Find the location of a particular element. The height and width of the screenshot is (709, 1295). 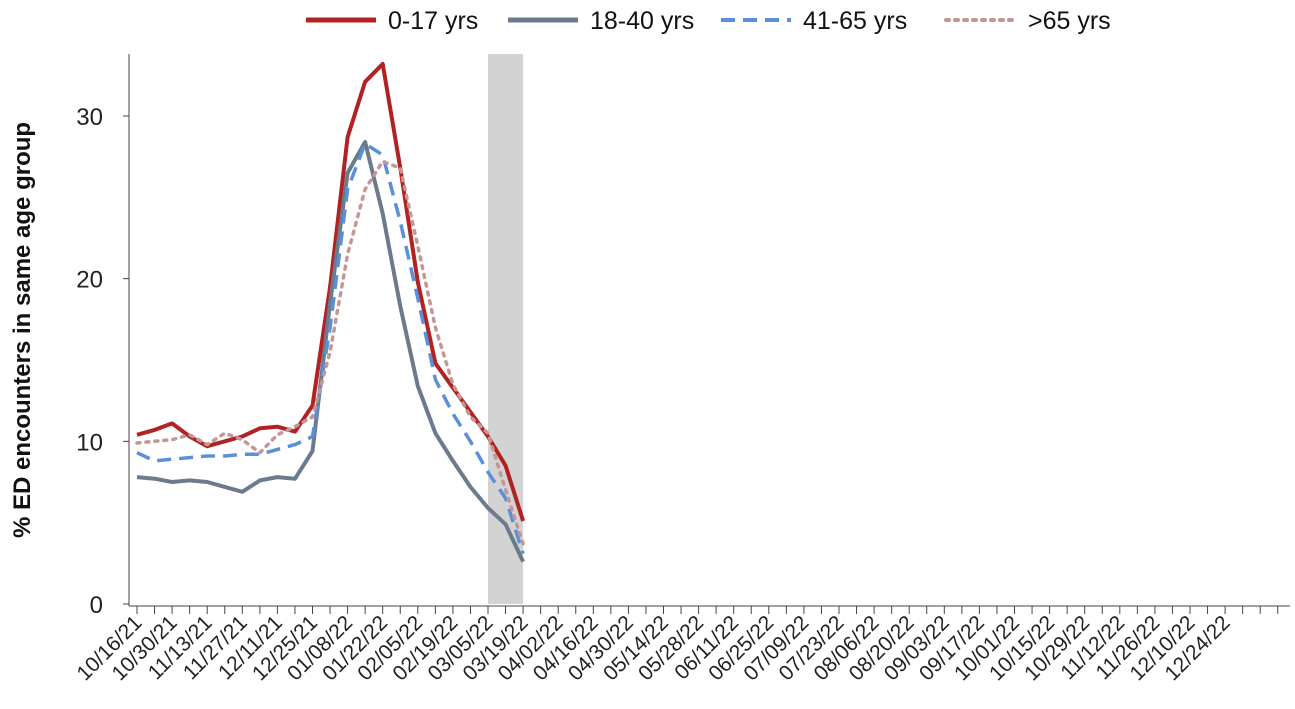

legend-label-3: >65 yrs is located at coordinates (1069, 21).